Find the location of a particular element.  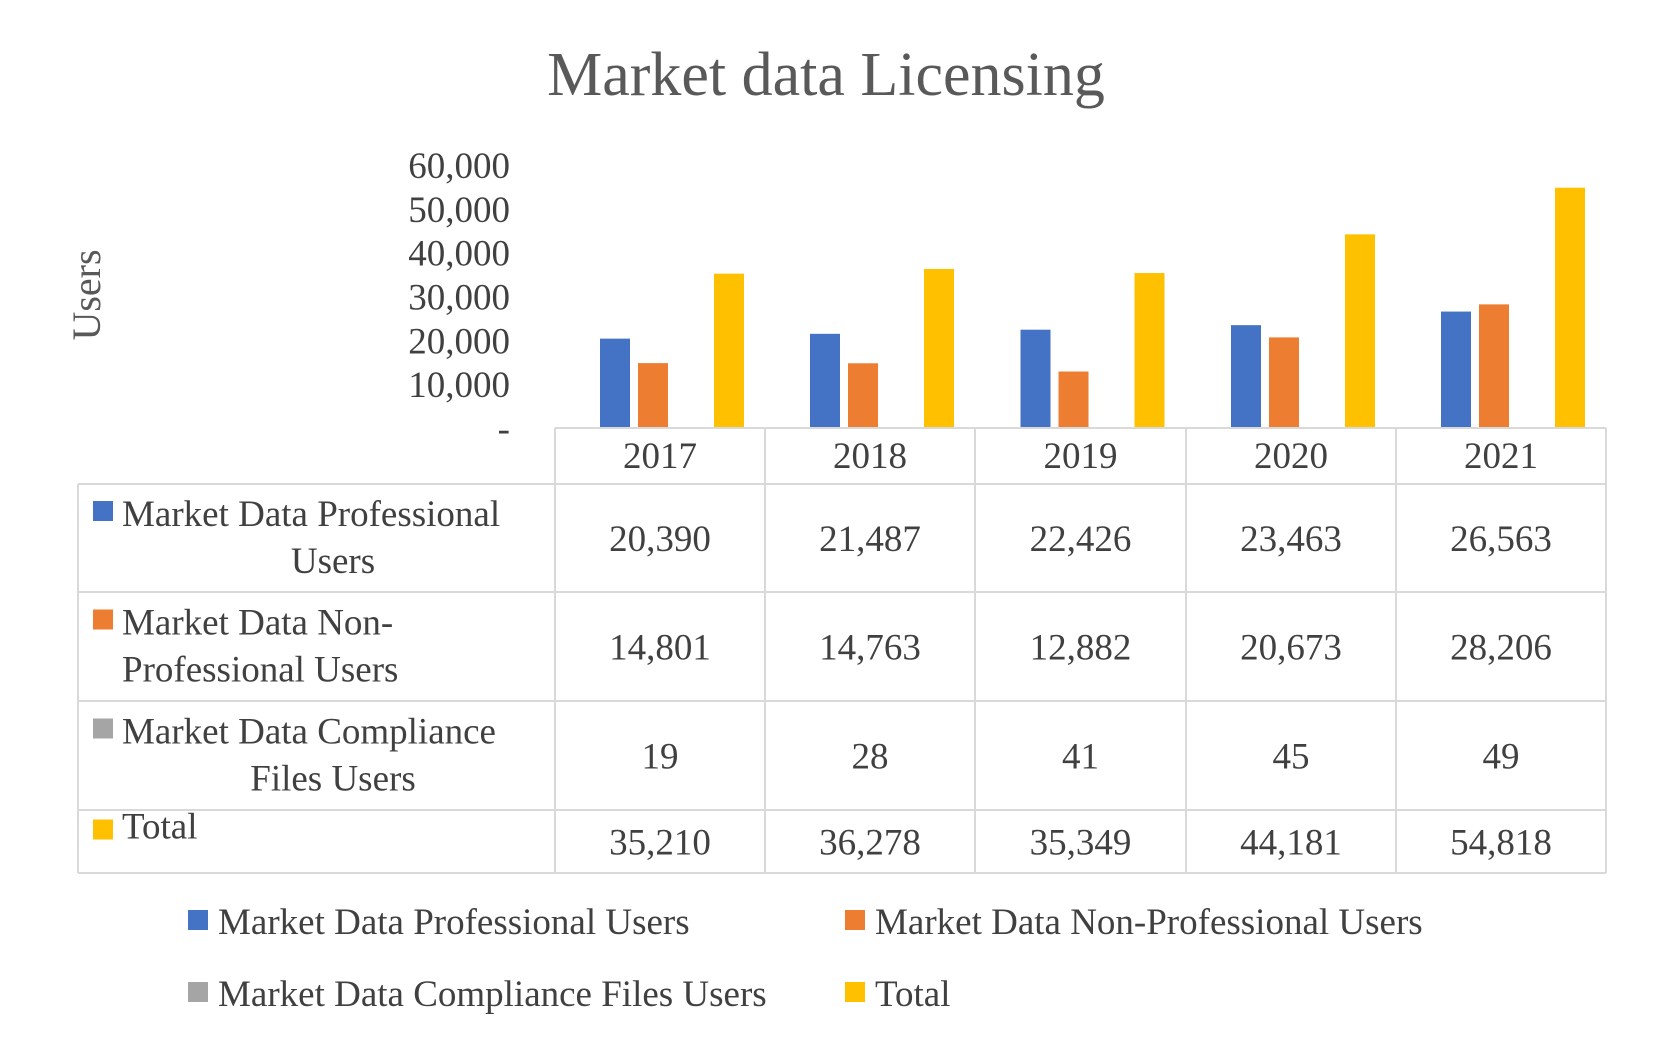

table-cell: 41 is located at coordinates (1080, 757).